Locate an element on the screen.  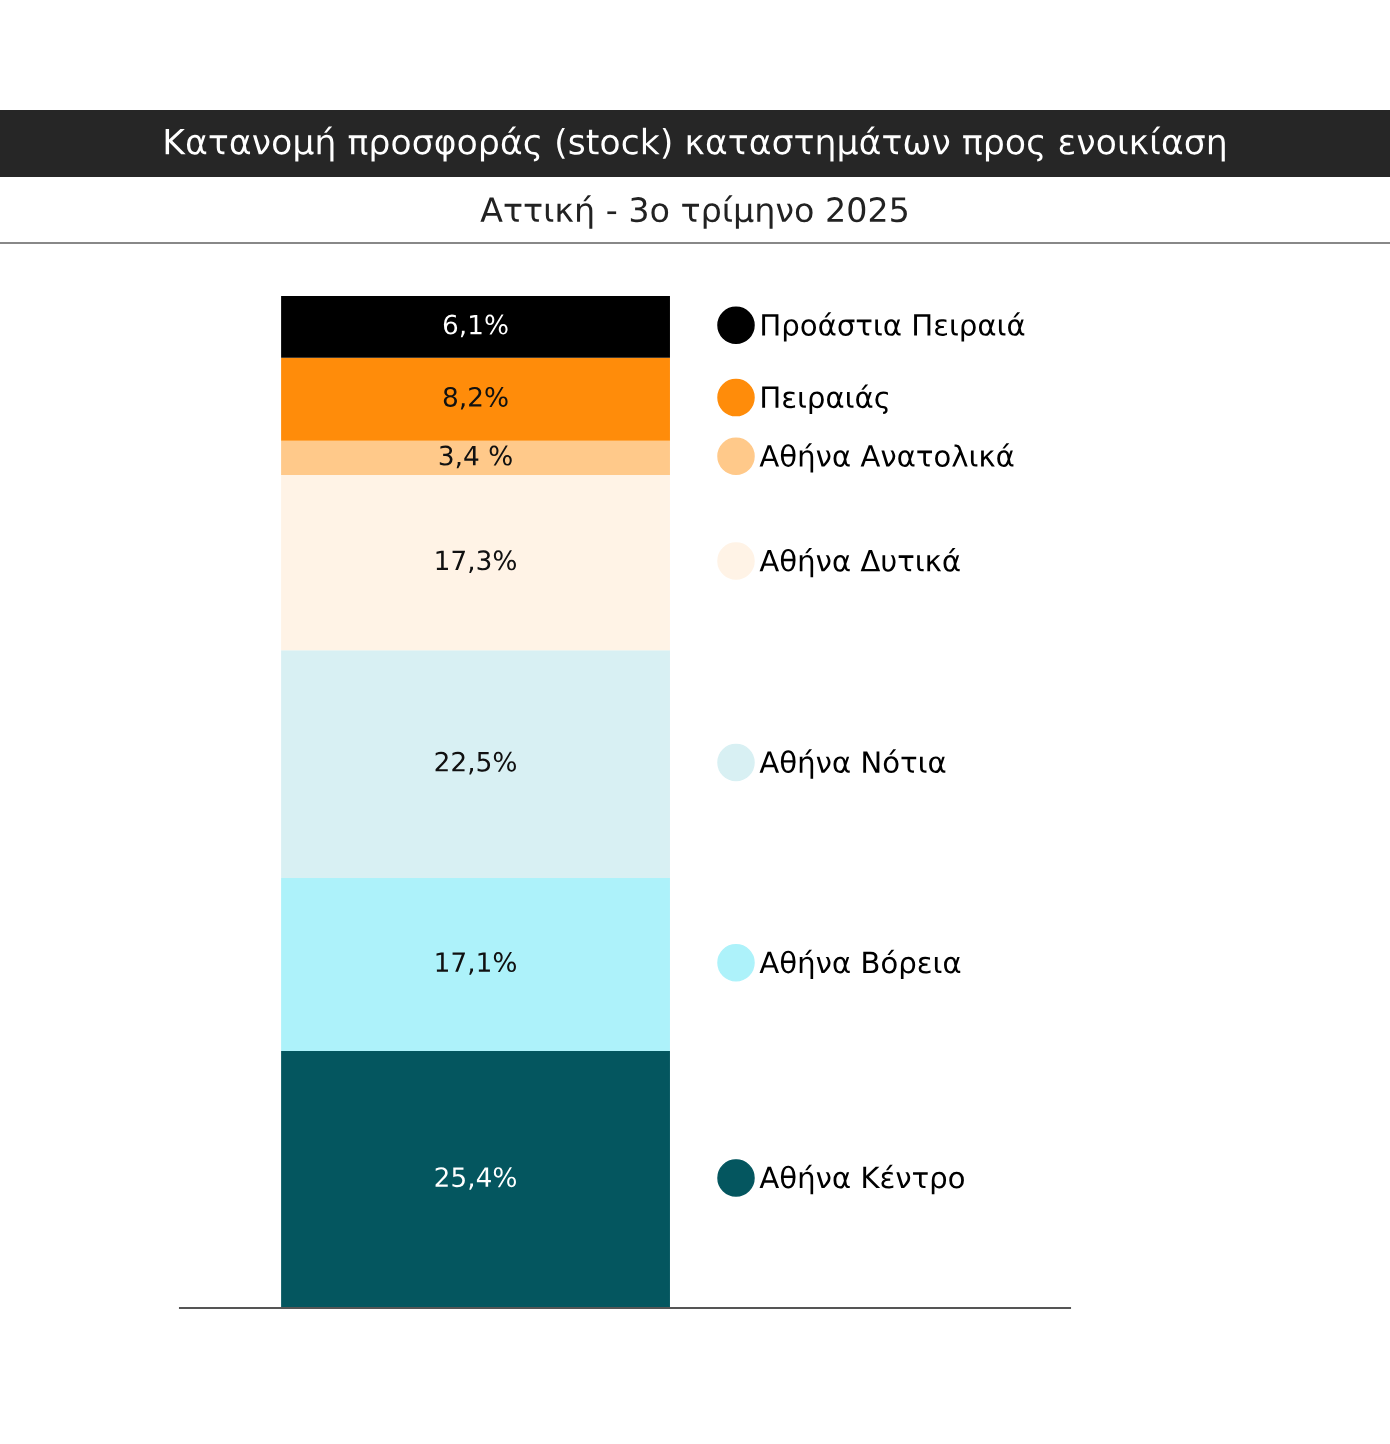
data-label: 17,1% is located at coordinates (476, 963).